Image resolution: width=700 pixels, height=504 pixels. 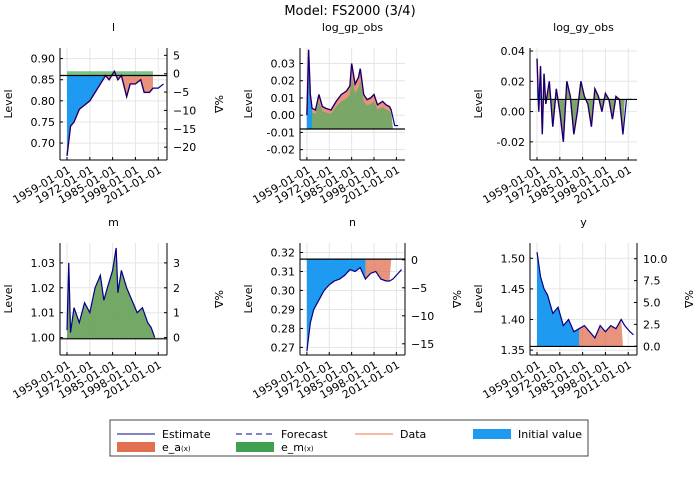 I want to click on y-tick-label: 0.32, so click(x=283, y=252).